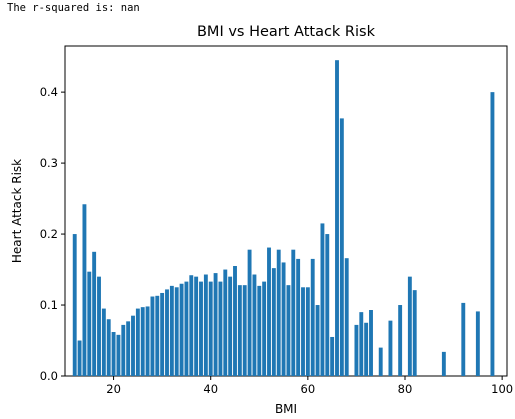  I want to click on y-tick-label: 0.3, so click(49, 163).